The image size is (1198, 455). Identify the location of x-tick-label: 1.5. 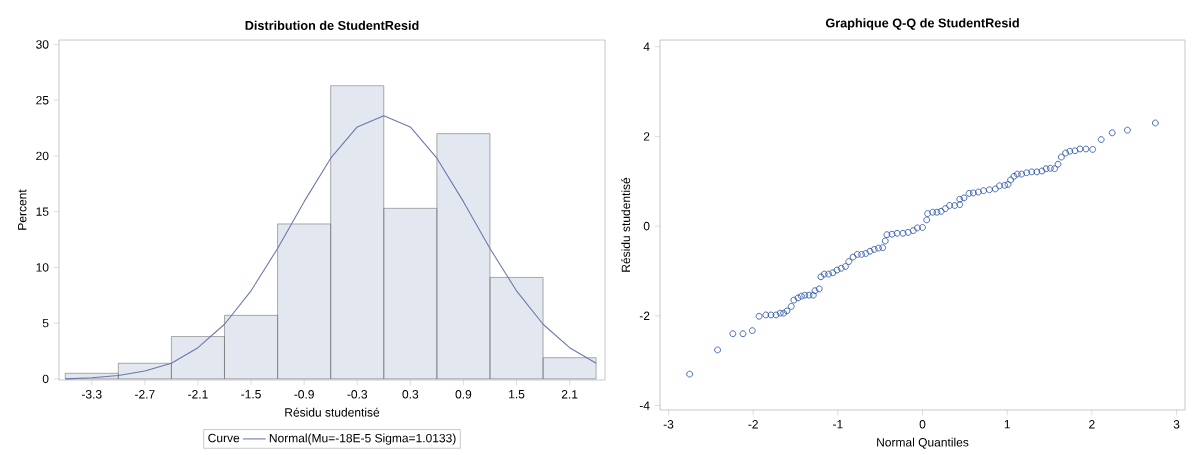
(517, 394).